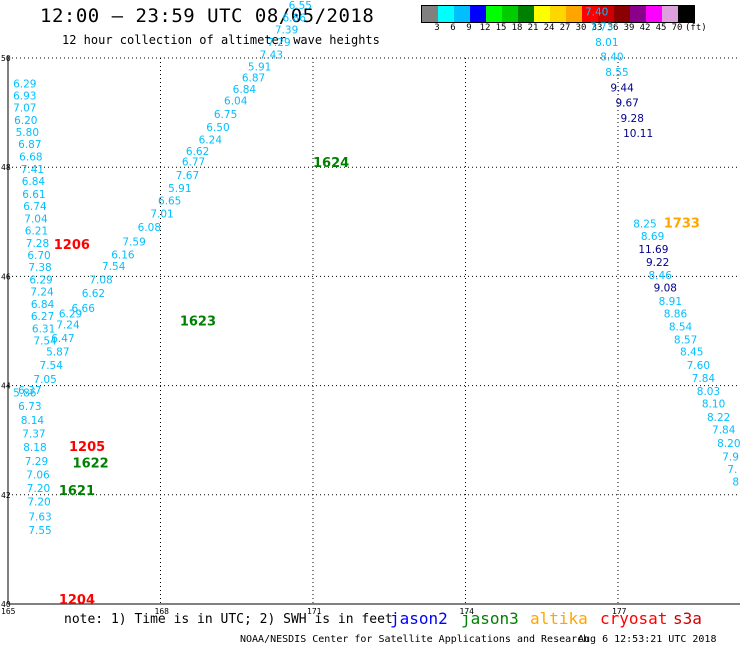 The image size is (740, 650). I want to click on data-point-label: 7.9, so click(730, 457).